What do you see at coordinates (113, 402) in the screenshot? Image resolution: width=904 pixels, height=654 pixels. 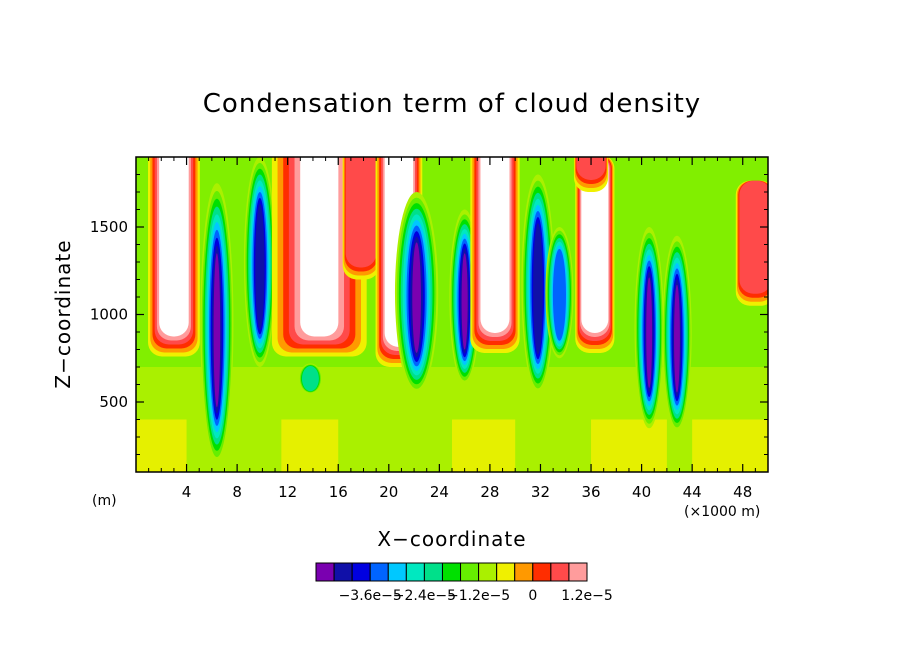 I see `y-tick-label: 500` at bounding box center [113, 402].